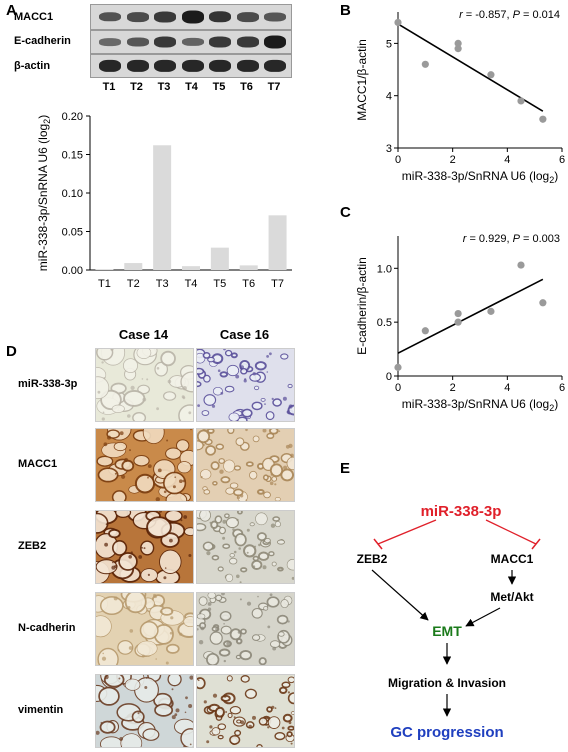 The width and height of the screenshot is (568, 752). What do you see at coordinates (389, 377) in the screenshot?
I see `scatter-c-y-tick-label: 0` at bounding box center [389, 377].